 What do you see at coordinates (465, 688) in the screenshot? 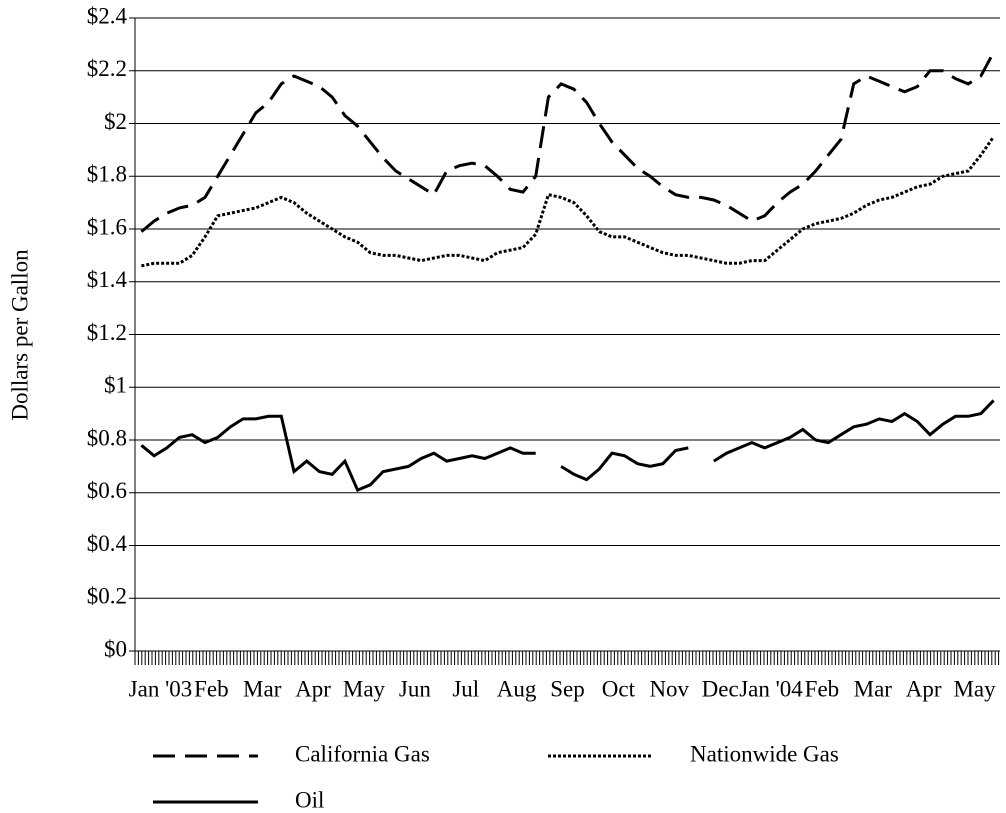
I see `x-tick-label: Jul` at bounding box center [465, 688].